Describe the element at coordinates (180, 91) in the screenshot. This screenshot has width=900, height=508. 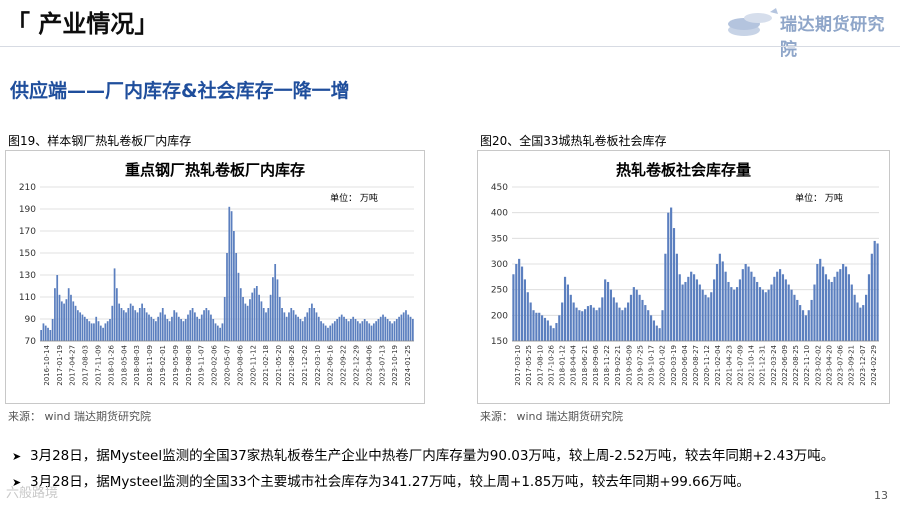
I see `section-title: 供应端——厂内库存&社会库存一降一增` at that location.